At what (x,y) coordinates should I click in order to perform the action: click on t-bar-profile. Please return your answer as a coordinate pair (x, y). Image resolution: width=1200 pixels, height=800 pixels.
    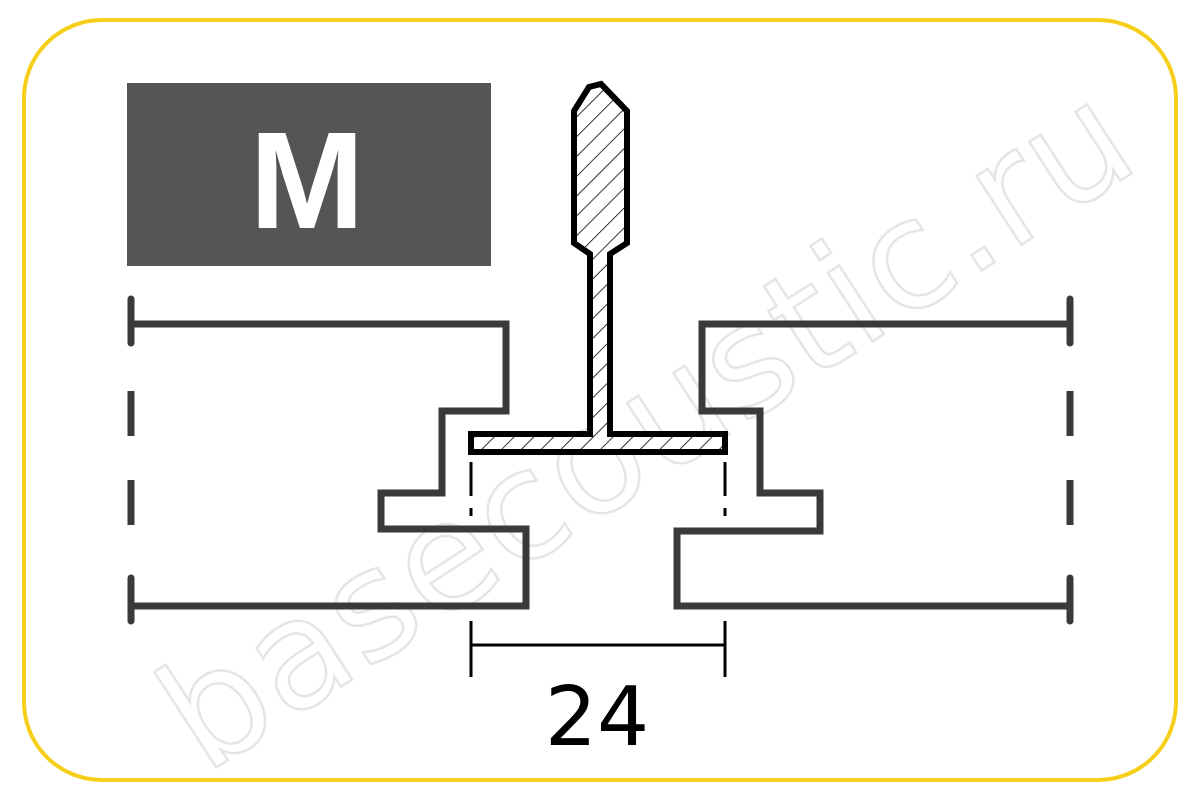
    Looking at the image, I should click on (598, 267).